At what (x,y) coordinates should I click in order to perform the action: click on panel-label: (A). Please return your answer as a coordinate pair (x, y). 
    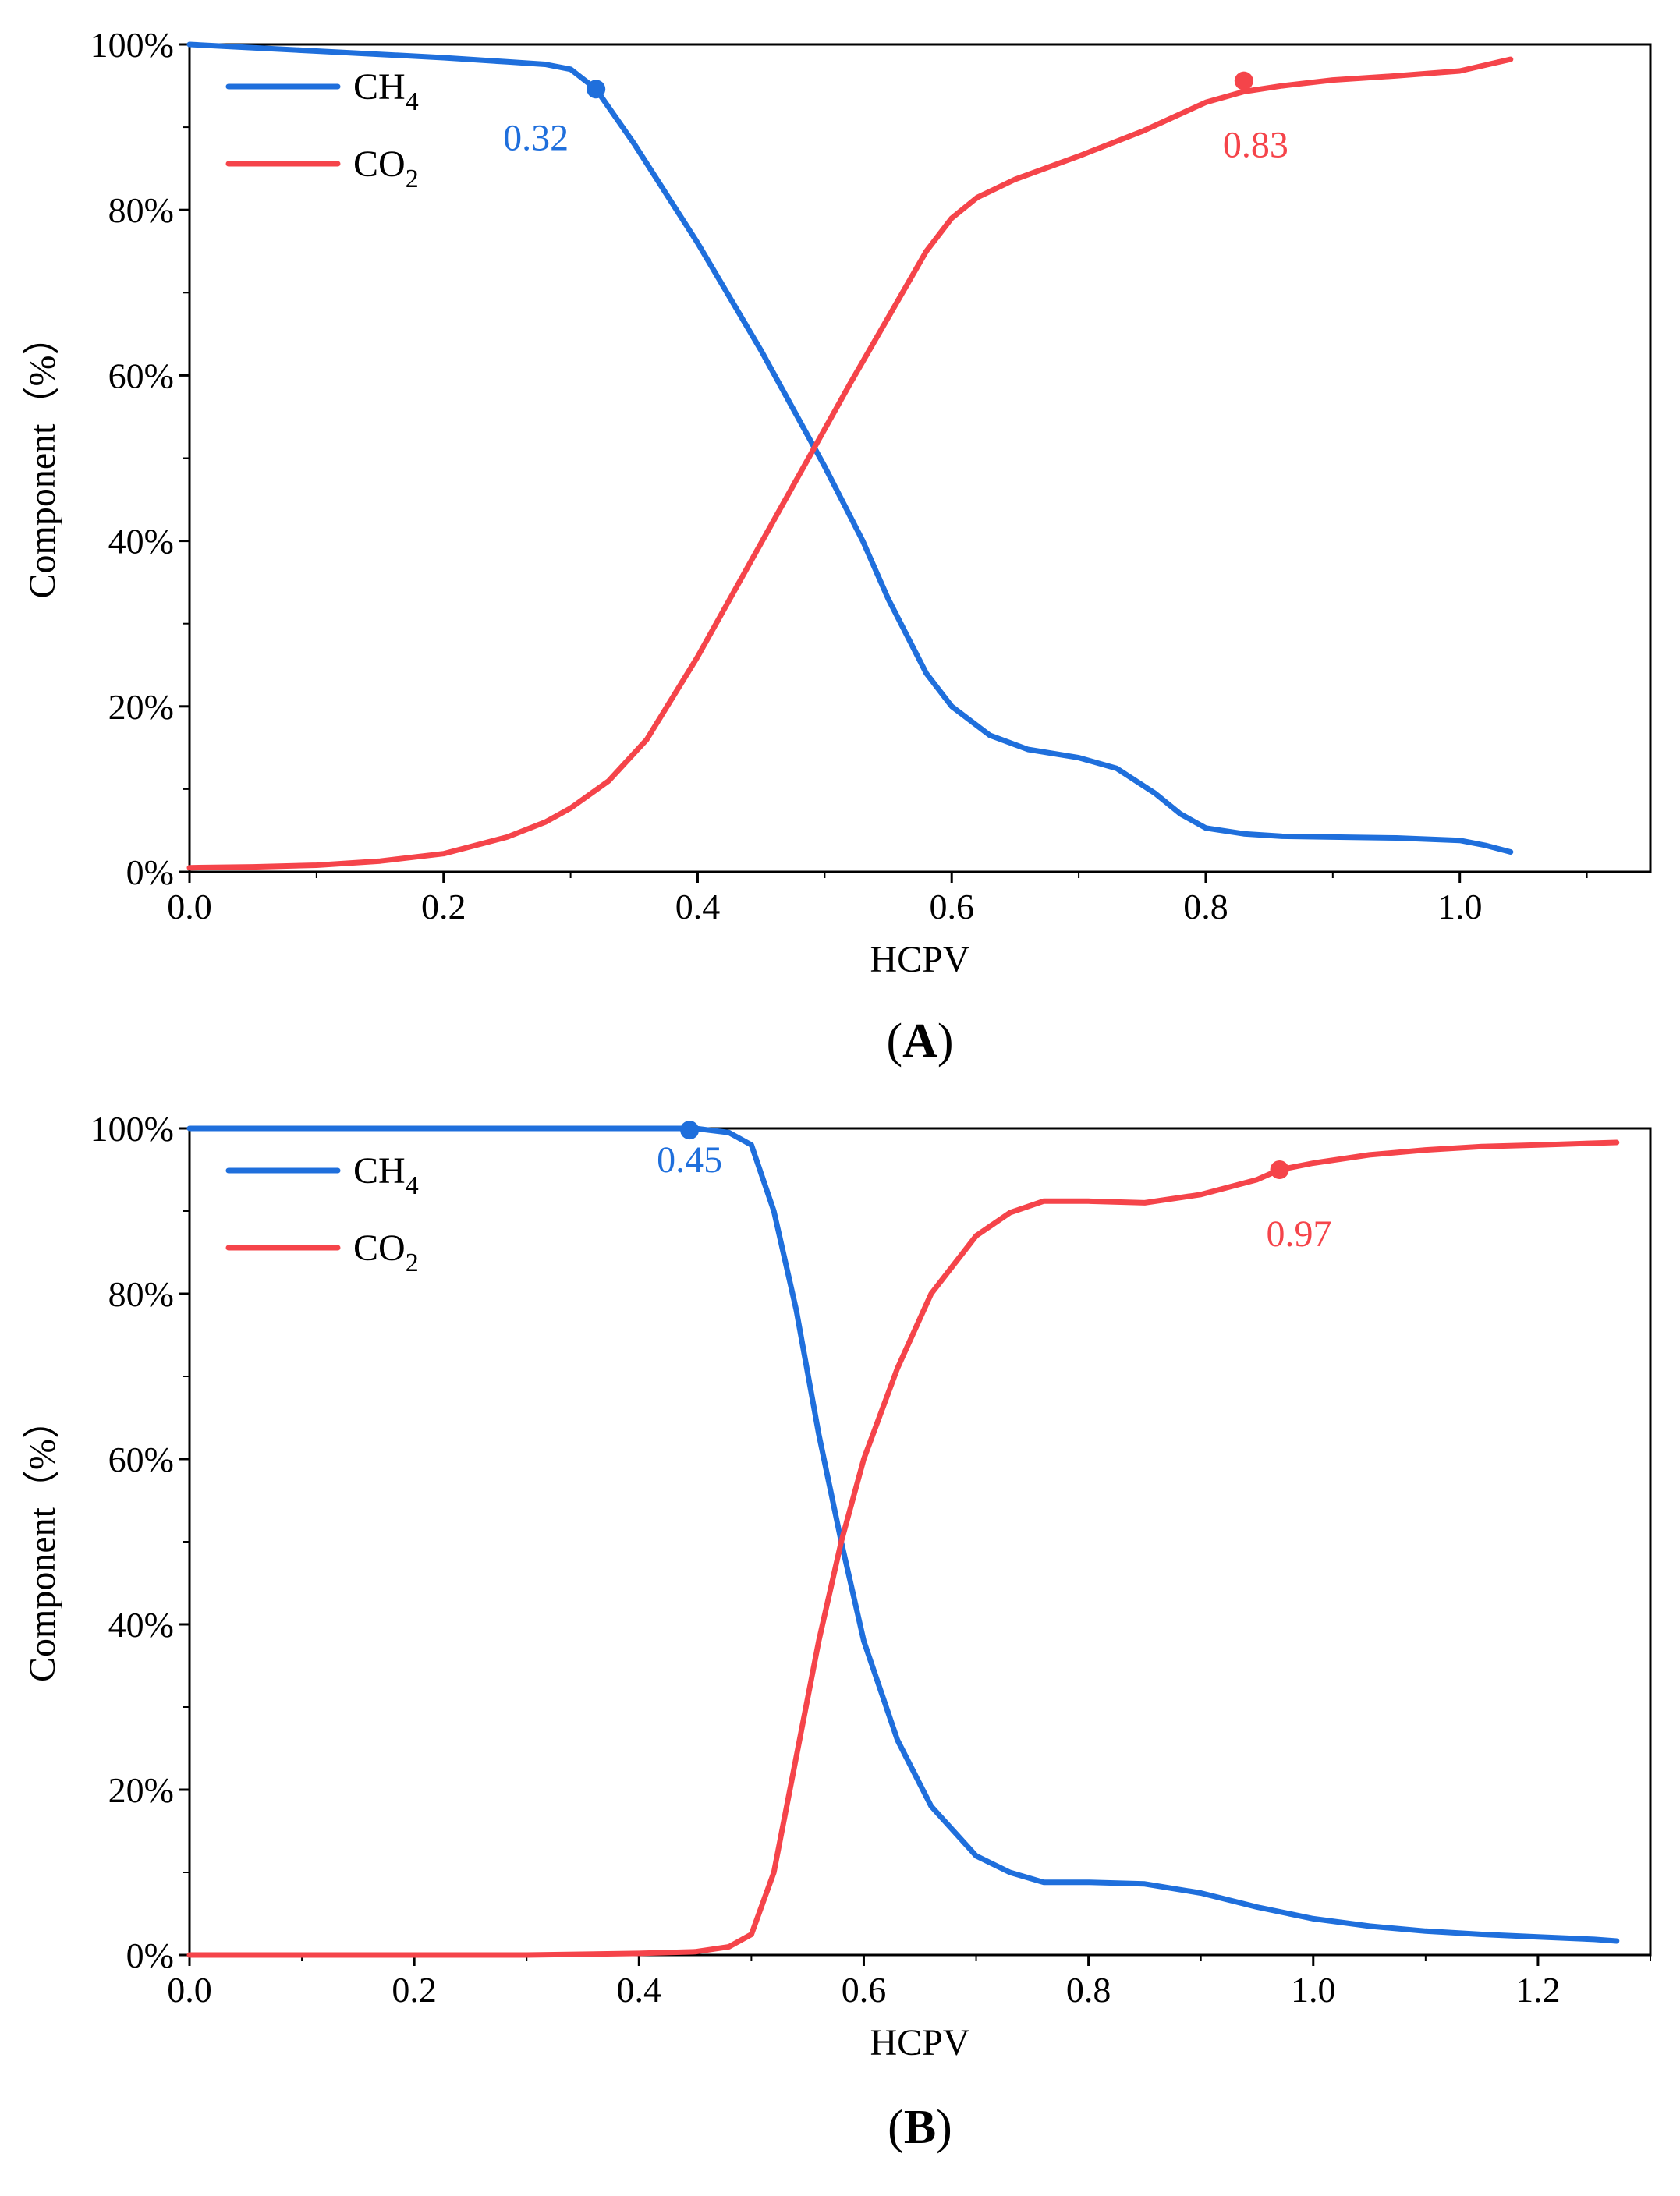
    Looking at the image, I should click on (920, 1041).